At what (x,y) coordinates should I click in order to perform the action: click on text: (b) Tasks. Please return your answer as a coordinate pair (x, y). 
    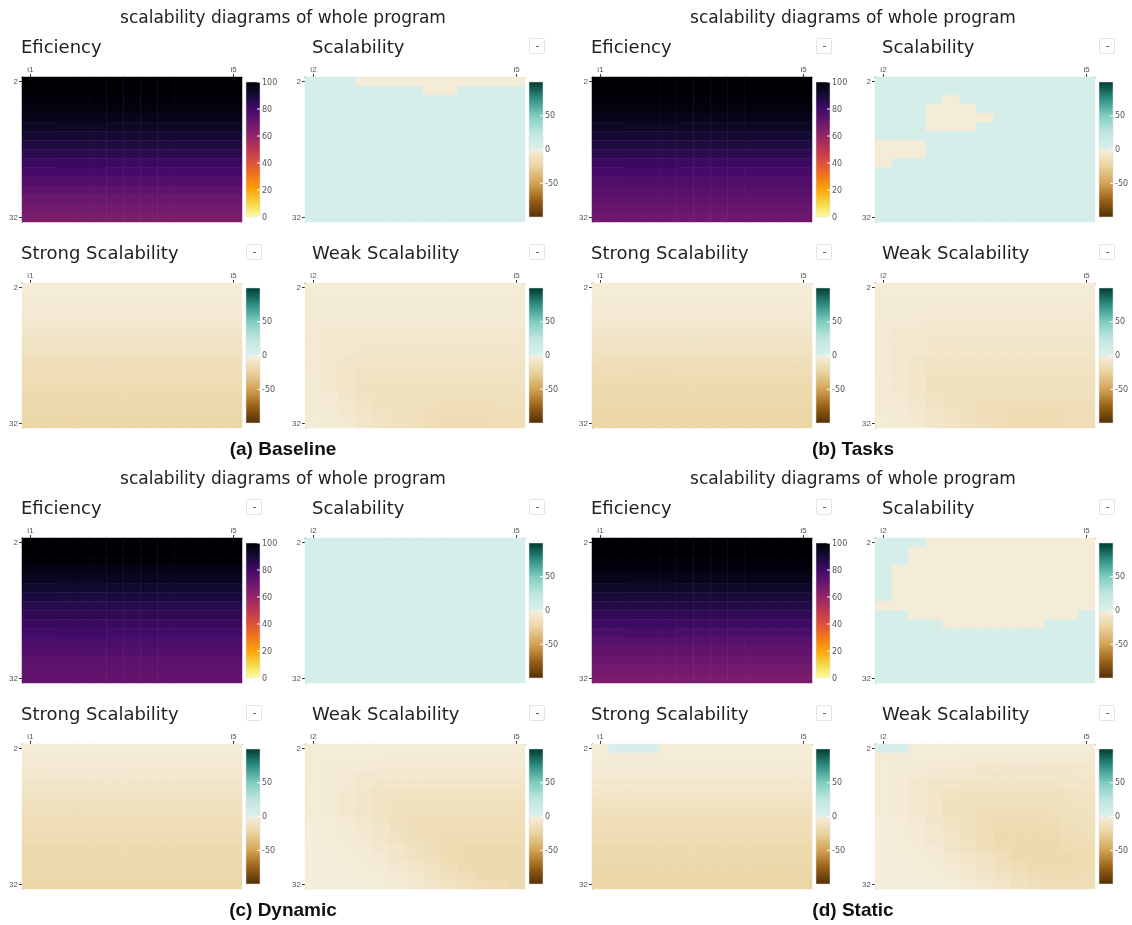
    Looking at the image, I should click on (853, 449).